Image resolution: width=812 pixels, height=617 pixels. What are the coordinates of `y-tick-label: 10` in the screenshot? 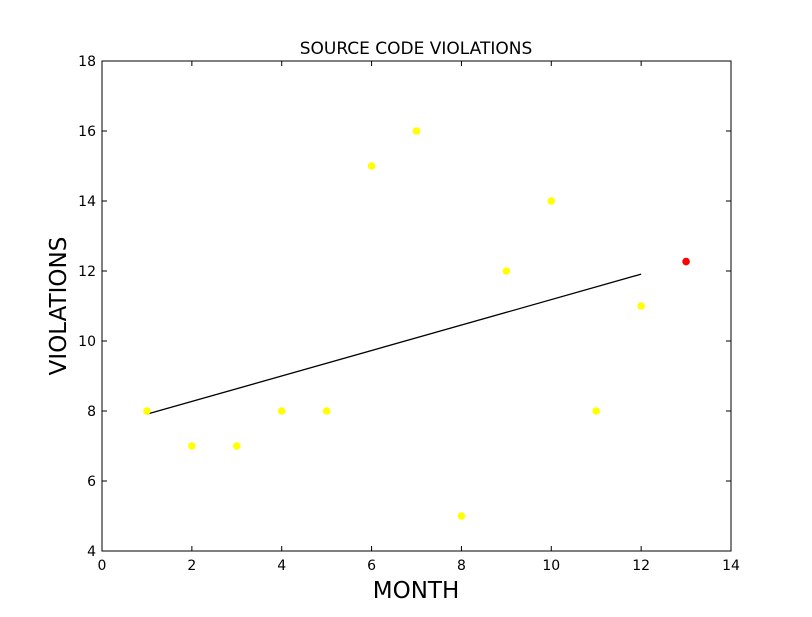 It's located at (87, 342).